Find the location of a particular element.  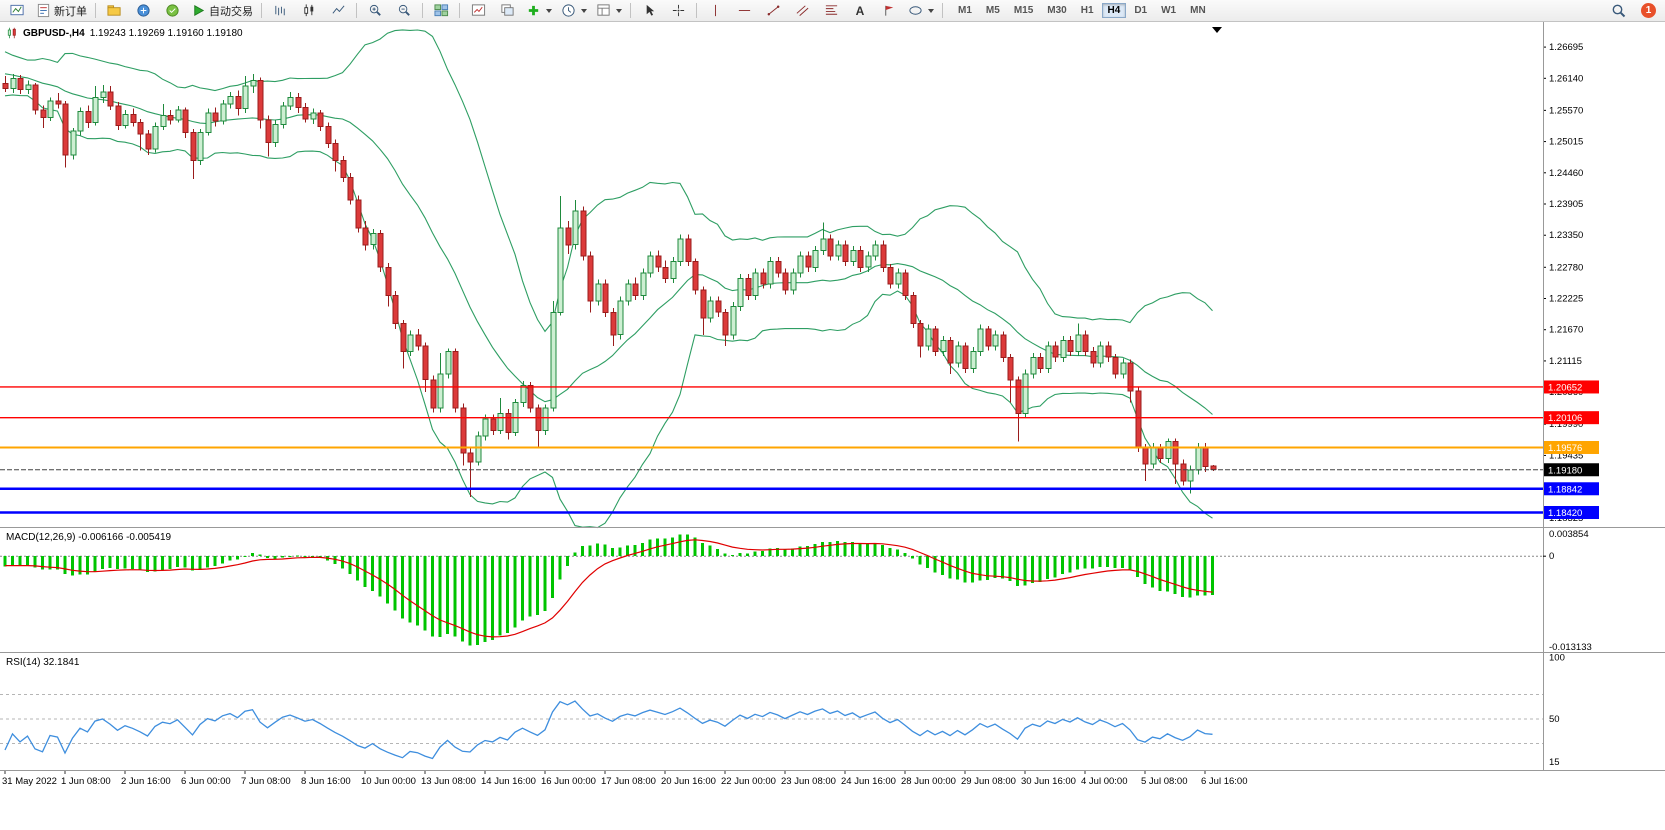

channel-tool-button is located at coordinates (802, 11).